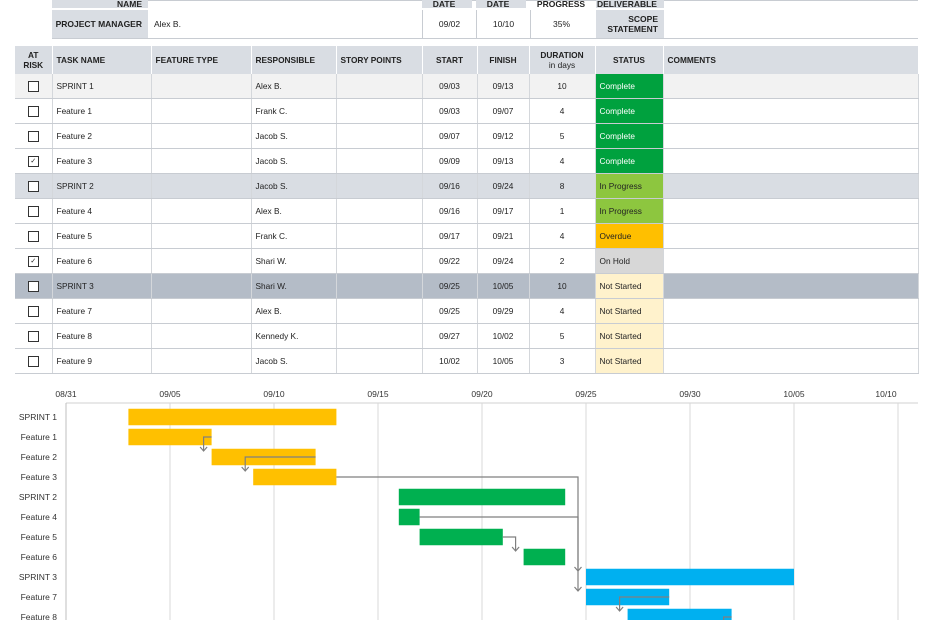 The image size is (930, 620). Describe the element at coordinates (167, 24) in the screenshot. I see `project-manager-value: Alex B.` at that location.